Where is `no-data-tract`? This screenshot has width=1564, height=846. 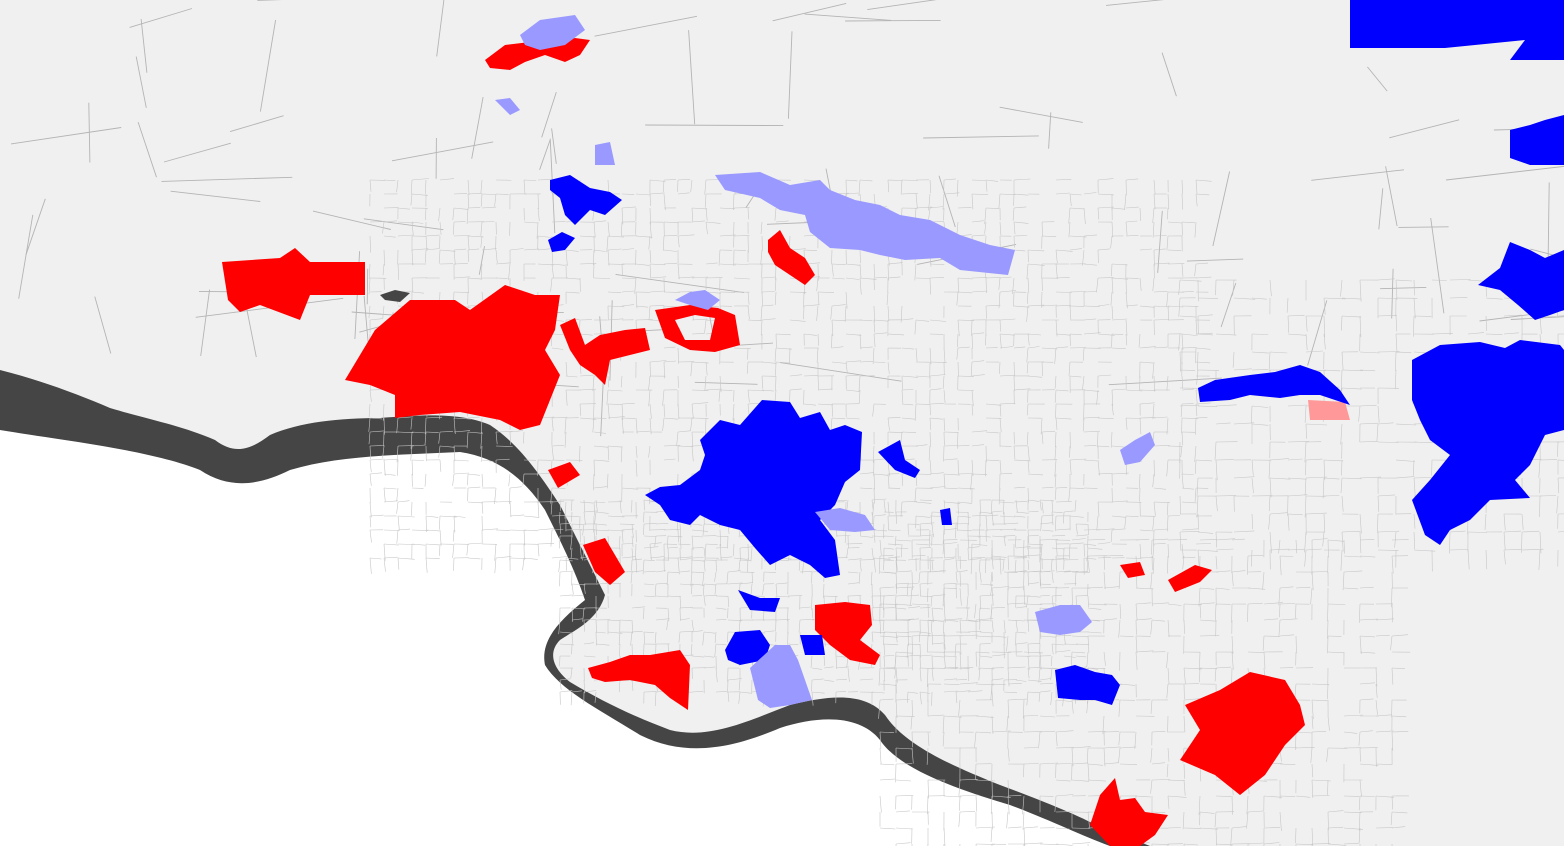
no-data-tract is located at coordinates (395, 296).